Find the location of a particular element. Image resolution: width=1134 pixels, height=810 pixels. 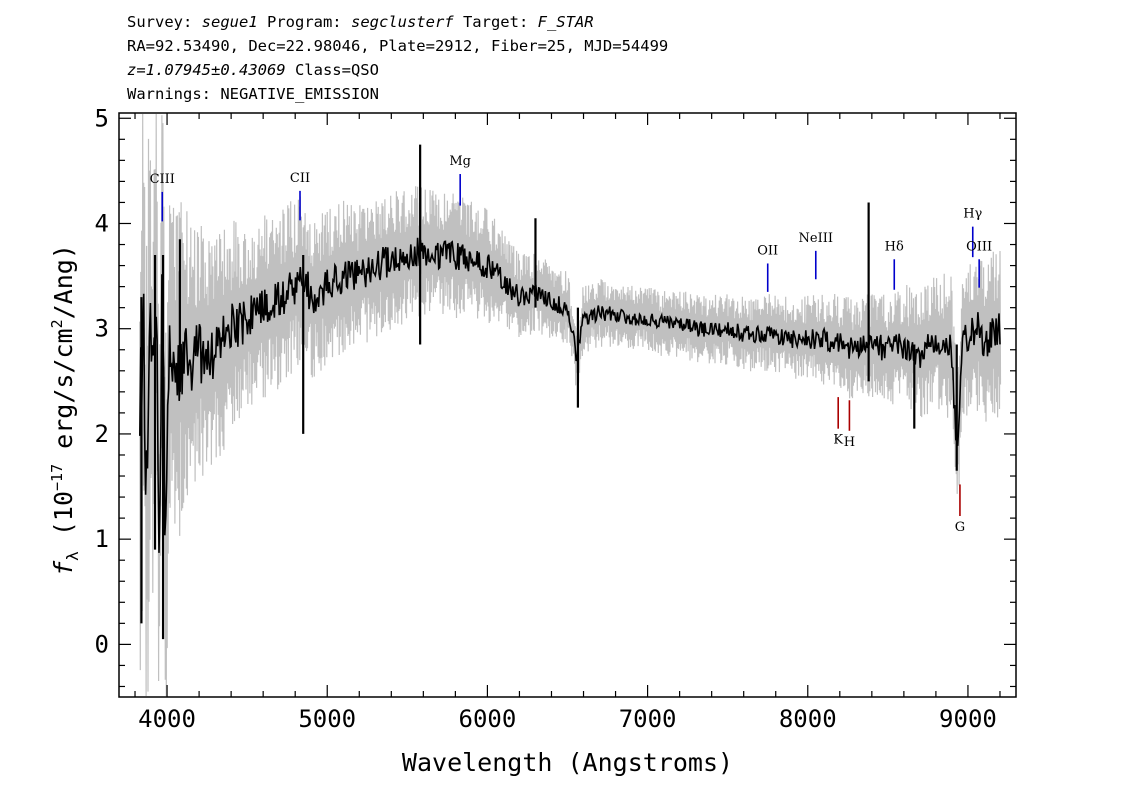

y-axis-title: fλ (10−17 erg/s/cm2/Ang) is located at coordinates (65, 410).